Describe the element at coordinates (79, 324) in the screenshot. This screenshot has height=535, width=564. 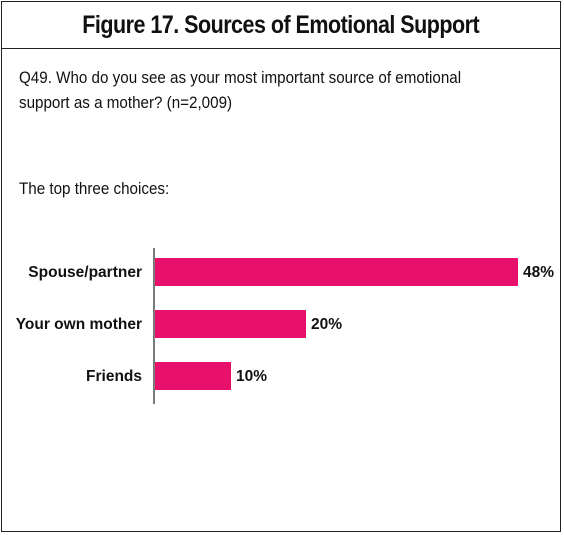
I see `category-label-your-own-mother: Your own mother` at that location.